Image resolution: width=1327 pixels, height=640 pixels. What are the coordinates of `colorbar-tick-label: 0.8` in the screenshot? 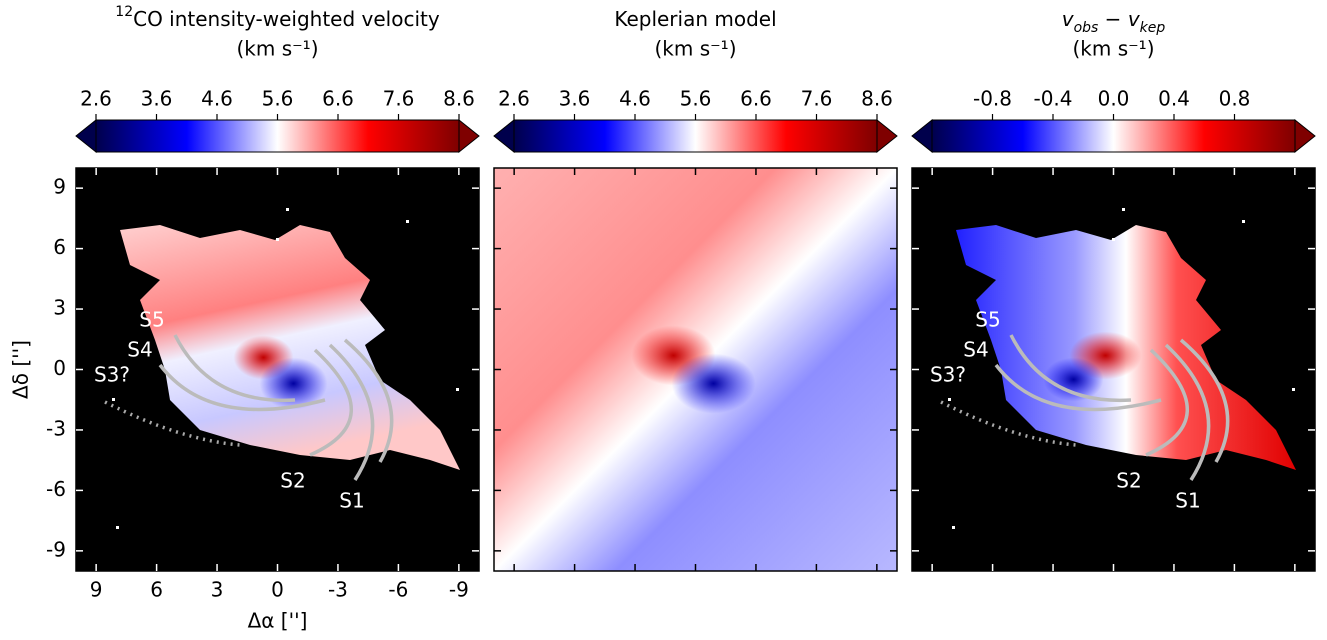 It's located at (1235, 99).